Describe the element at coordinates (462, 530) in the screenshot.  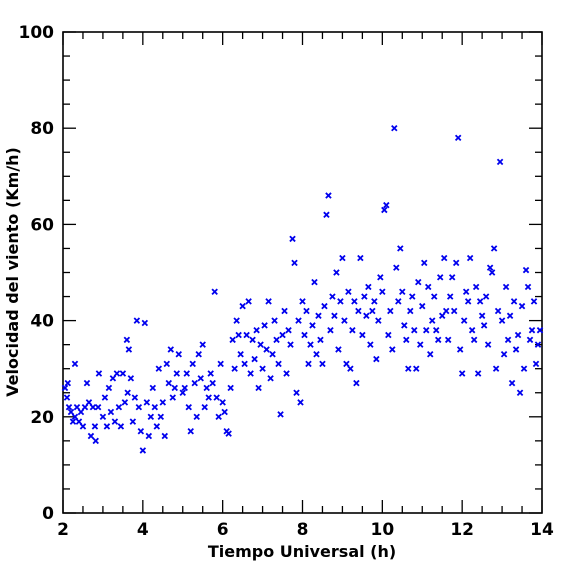
I see `x-tick-label: 12` at that location.